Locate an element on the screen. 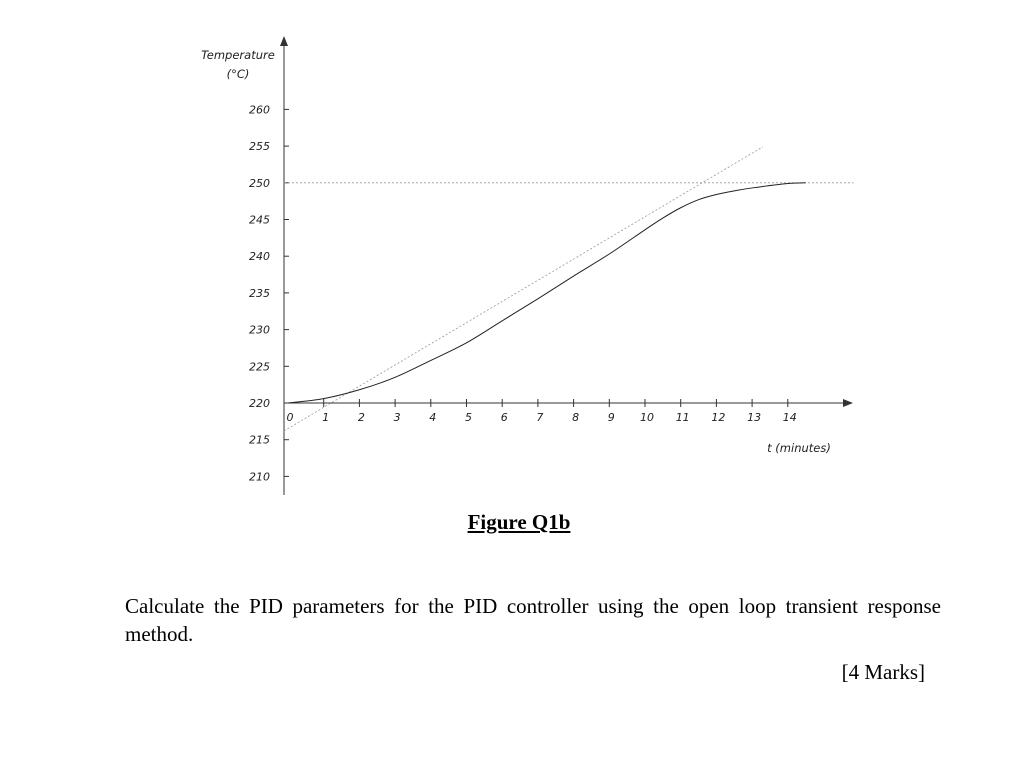 The width and height of the screenshot is (1024, 760). series is located at coordinates (546, 293).